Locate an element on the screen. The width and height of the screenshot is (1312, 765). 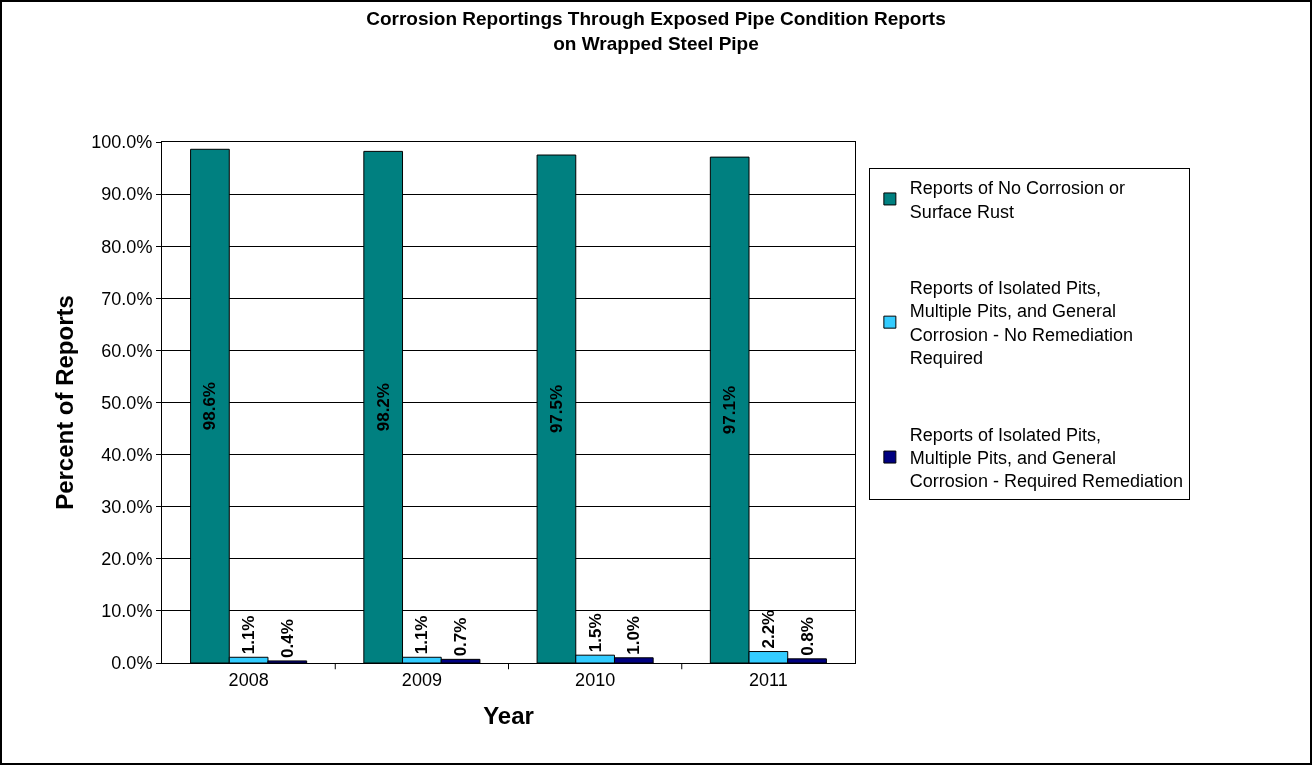
data-label: 0.7% is located at coordinates (461, 637).